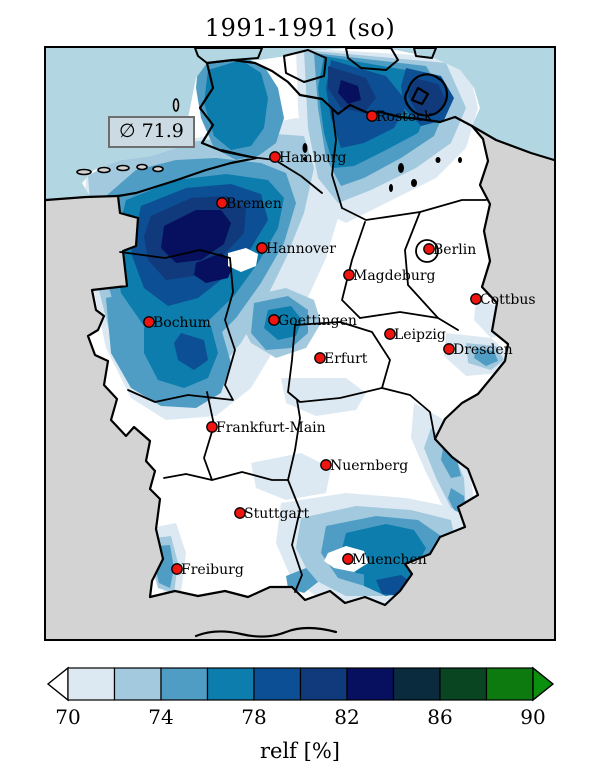  What do you see at coordinates (300, 751) in the screenshot?
I see `colorbar-label: relf [%]` at bounding box center [300, 751].